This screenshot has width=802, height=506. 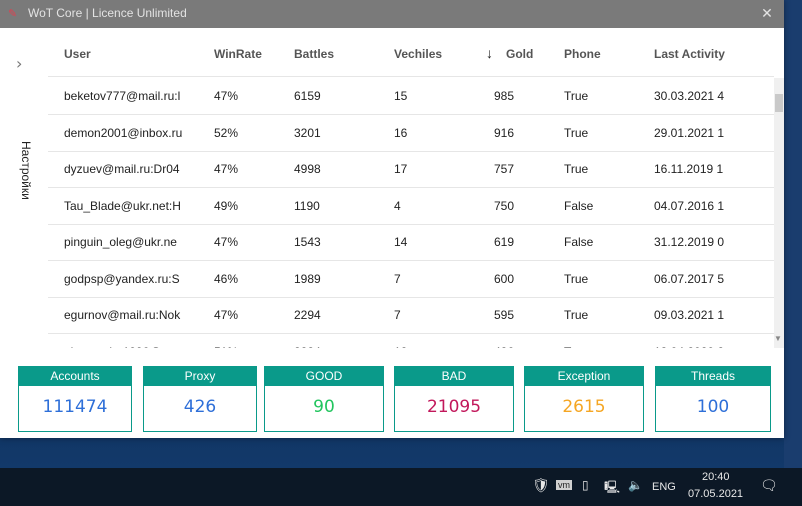 What do you see at coordinates (314, 54) in the screenshot?
I see `column-header-battles: Battles` at bounding box center [314, 54].